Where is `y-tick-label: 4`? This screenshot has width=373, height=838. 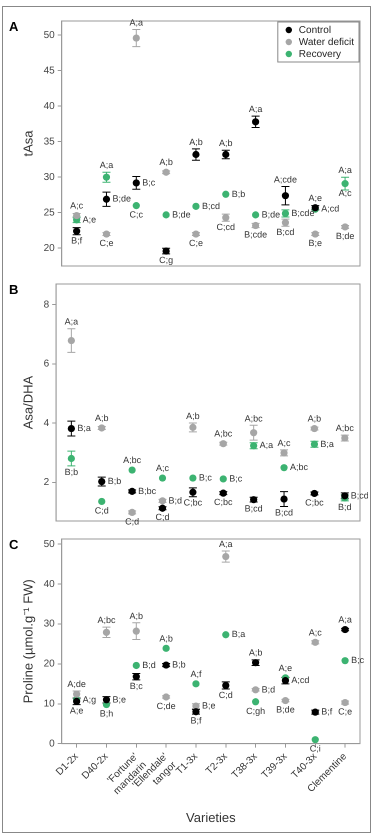
y-tick-label: 4 is located at coordinates (47, 423).